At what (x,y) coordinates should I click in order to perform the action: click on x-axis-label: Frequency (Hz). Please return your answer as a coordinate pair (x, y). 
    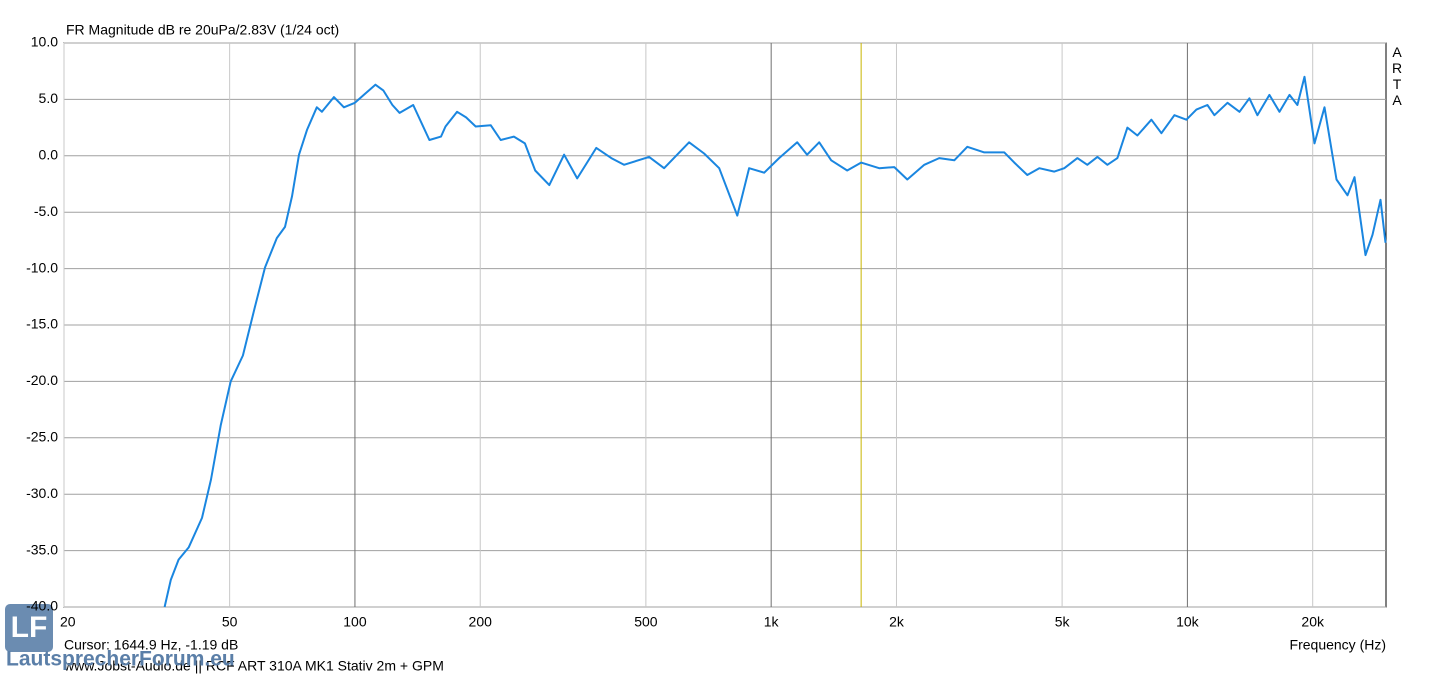
    Looking at the image, I should click on (1338, 645).